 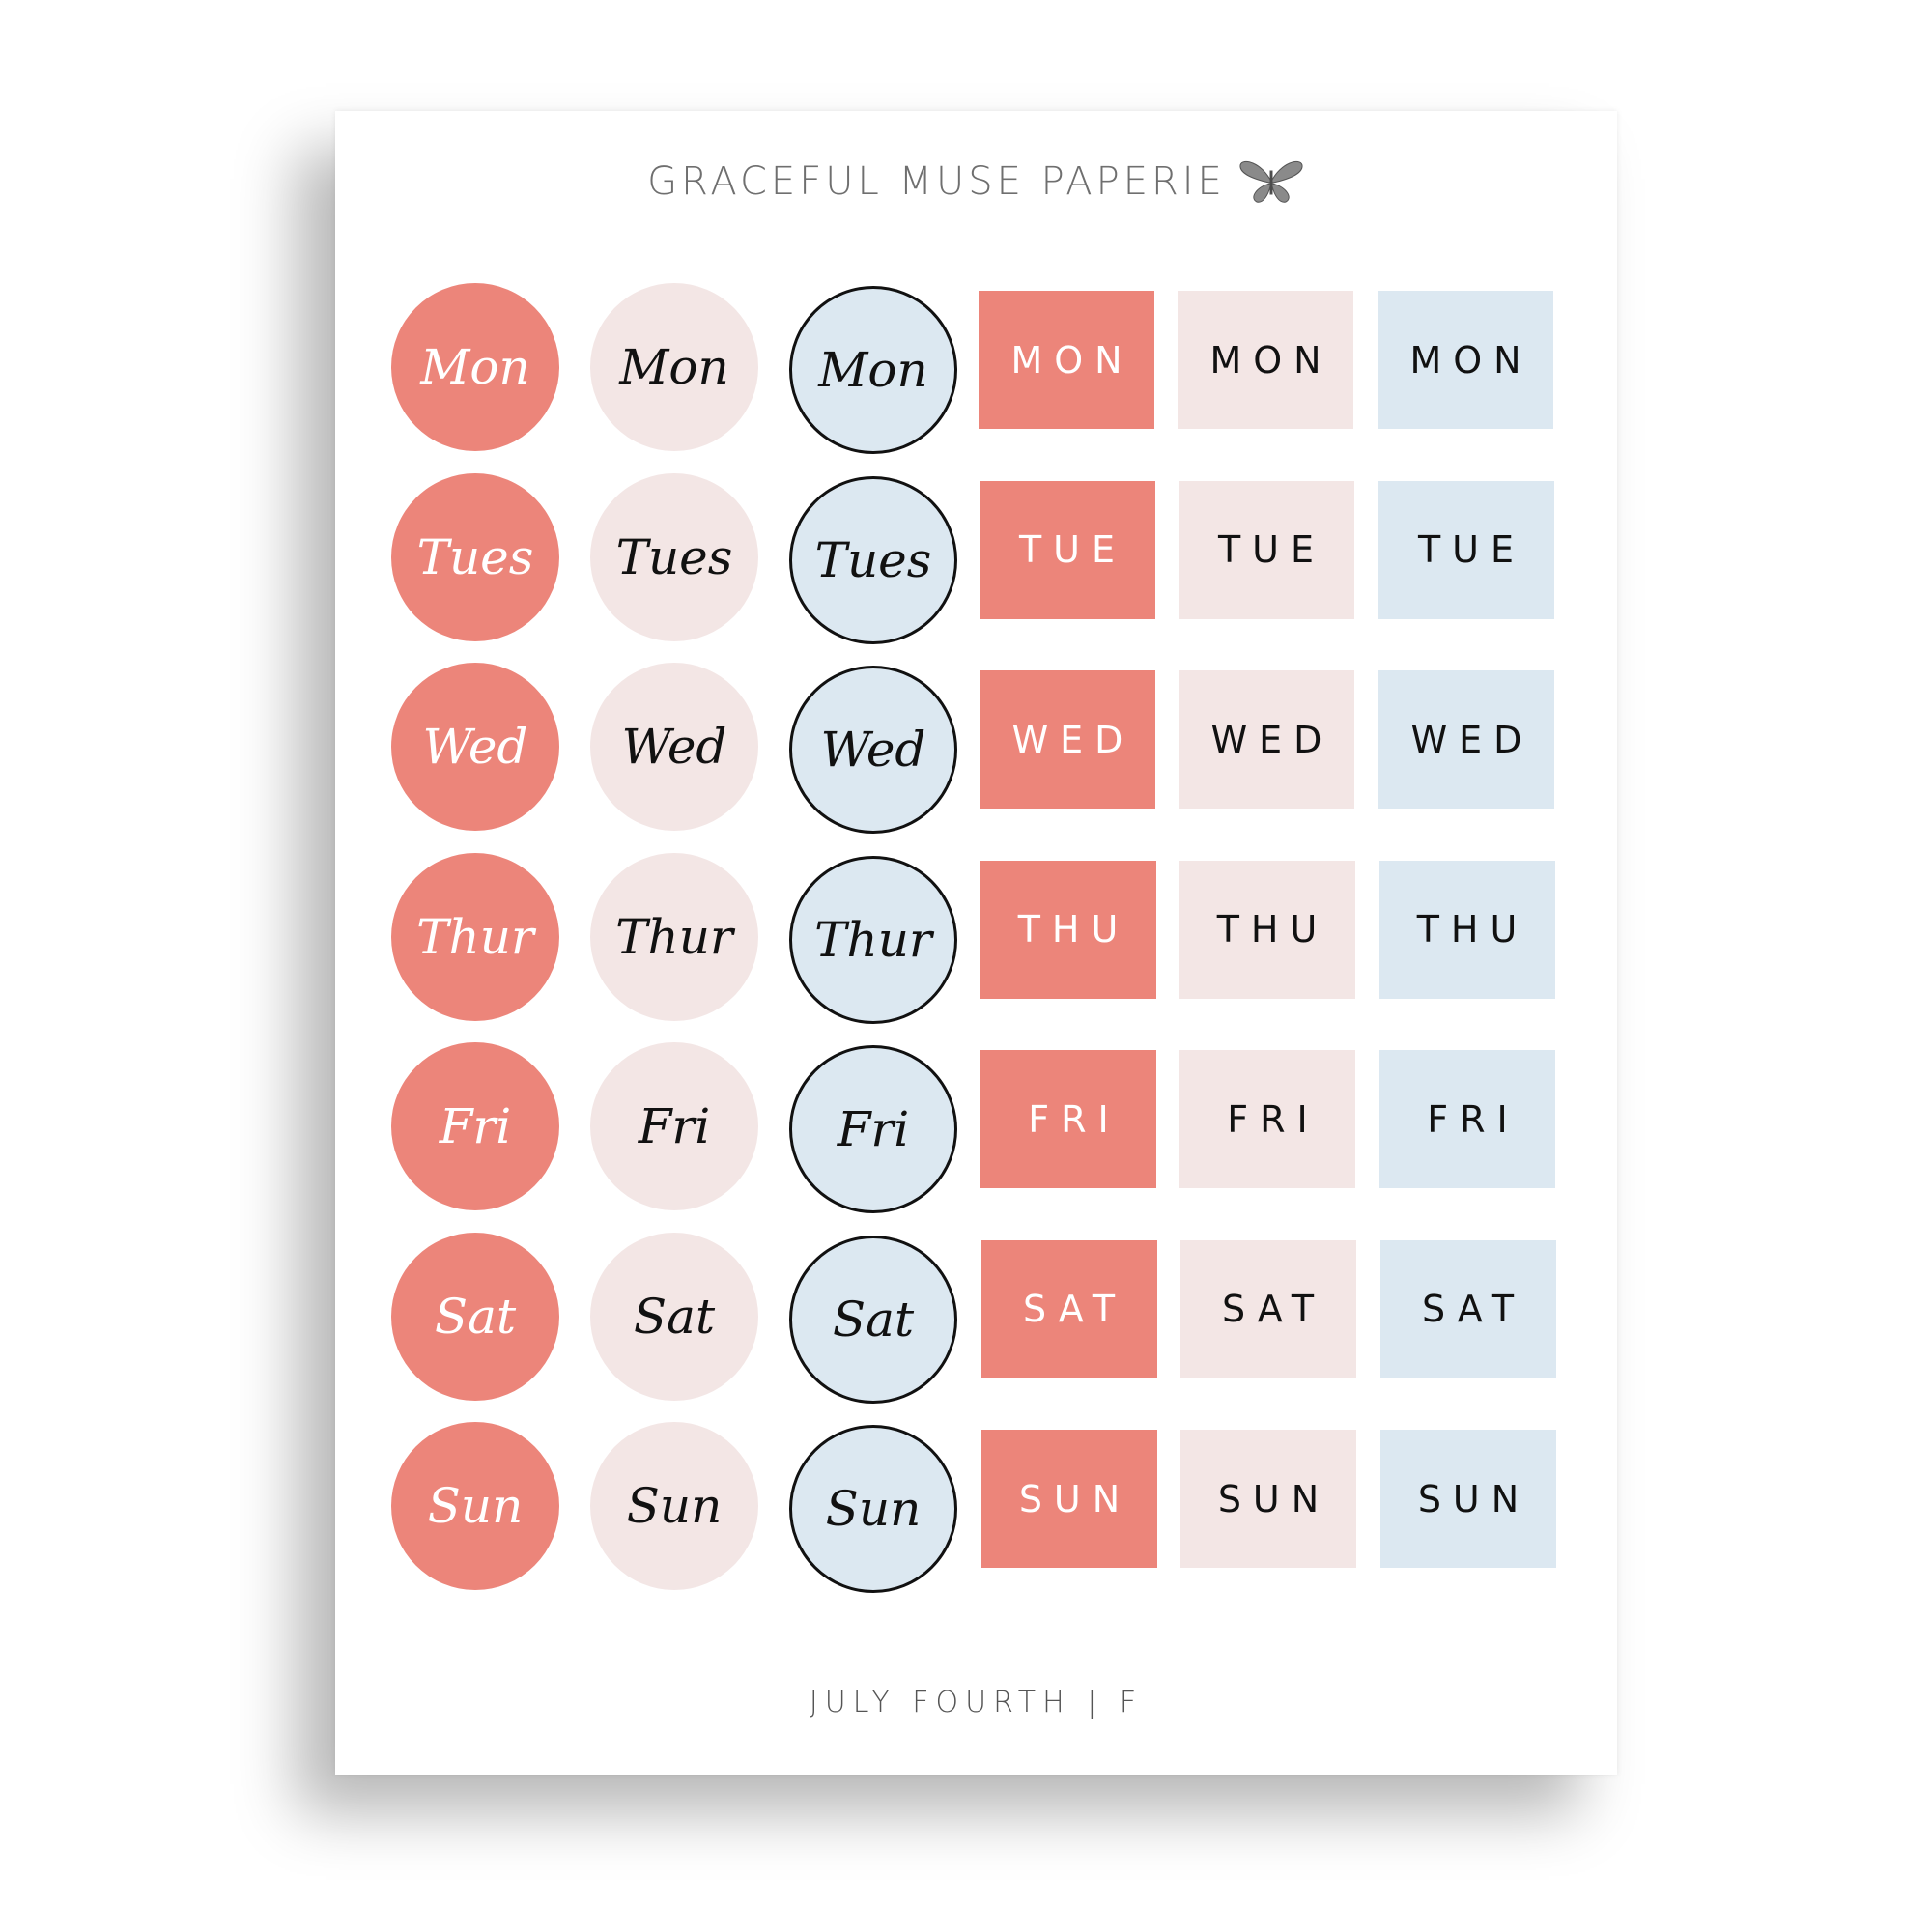 What do you see at coordinates (1267, 929) in the screenshot?
I see `caps-sticker-blush: THU` at bounding box center [1267, 929].